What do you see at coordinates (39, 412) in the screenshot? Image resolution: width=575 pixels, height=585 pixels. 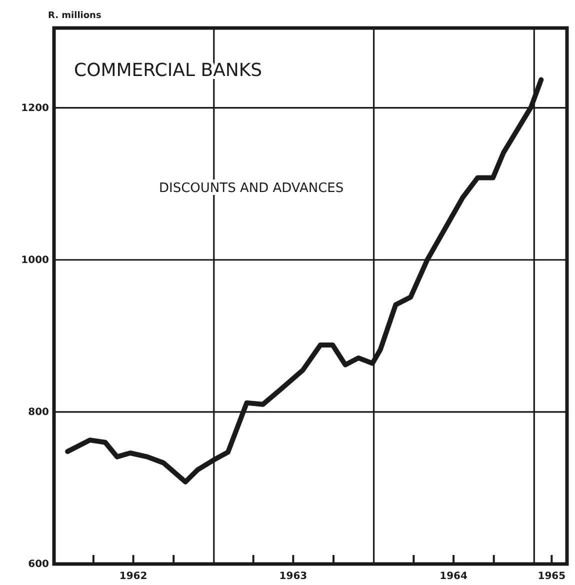 I see `y-tick-label: 800` at bounding box center [39, 412].